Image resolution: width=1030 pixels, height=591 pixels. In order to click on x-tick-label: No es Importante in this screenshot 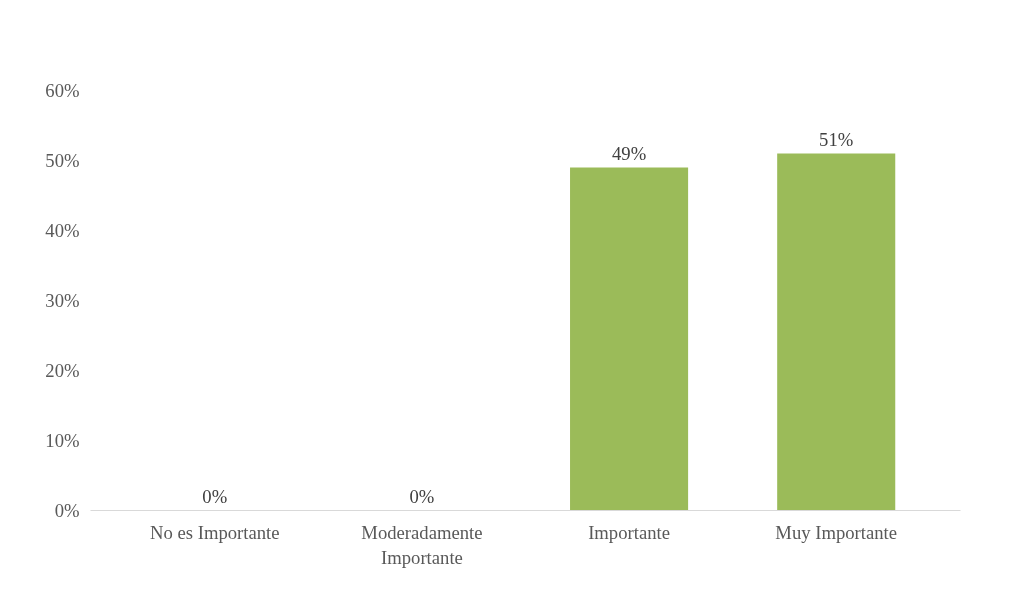, I will do `click(215, 532)`.